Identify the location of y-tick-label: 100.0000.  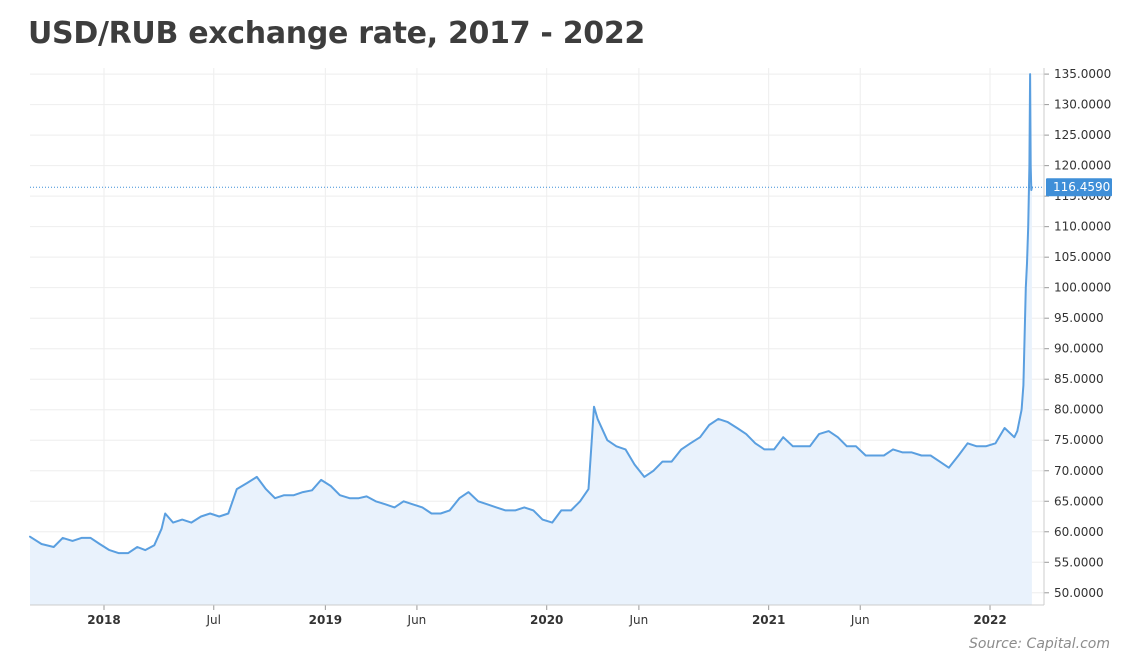
(1082, 288).